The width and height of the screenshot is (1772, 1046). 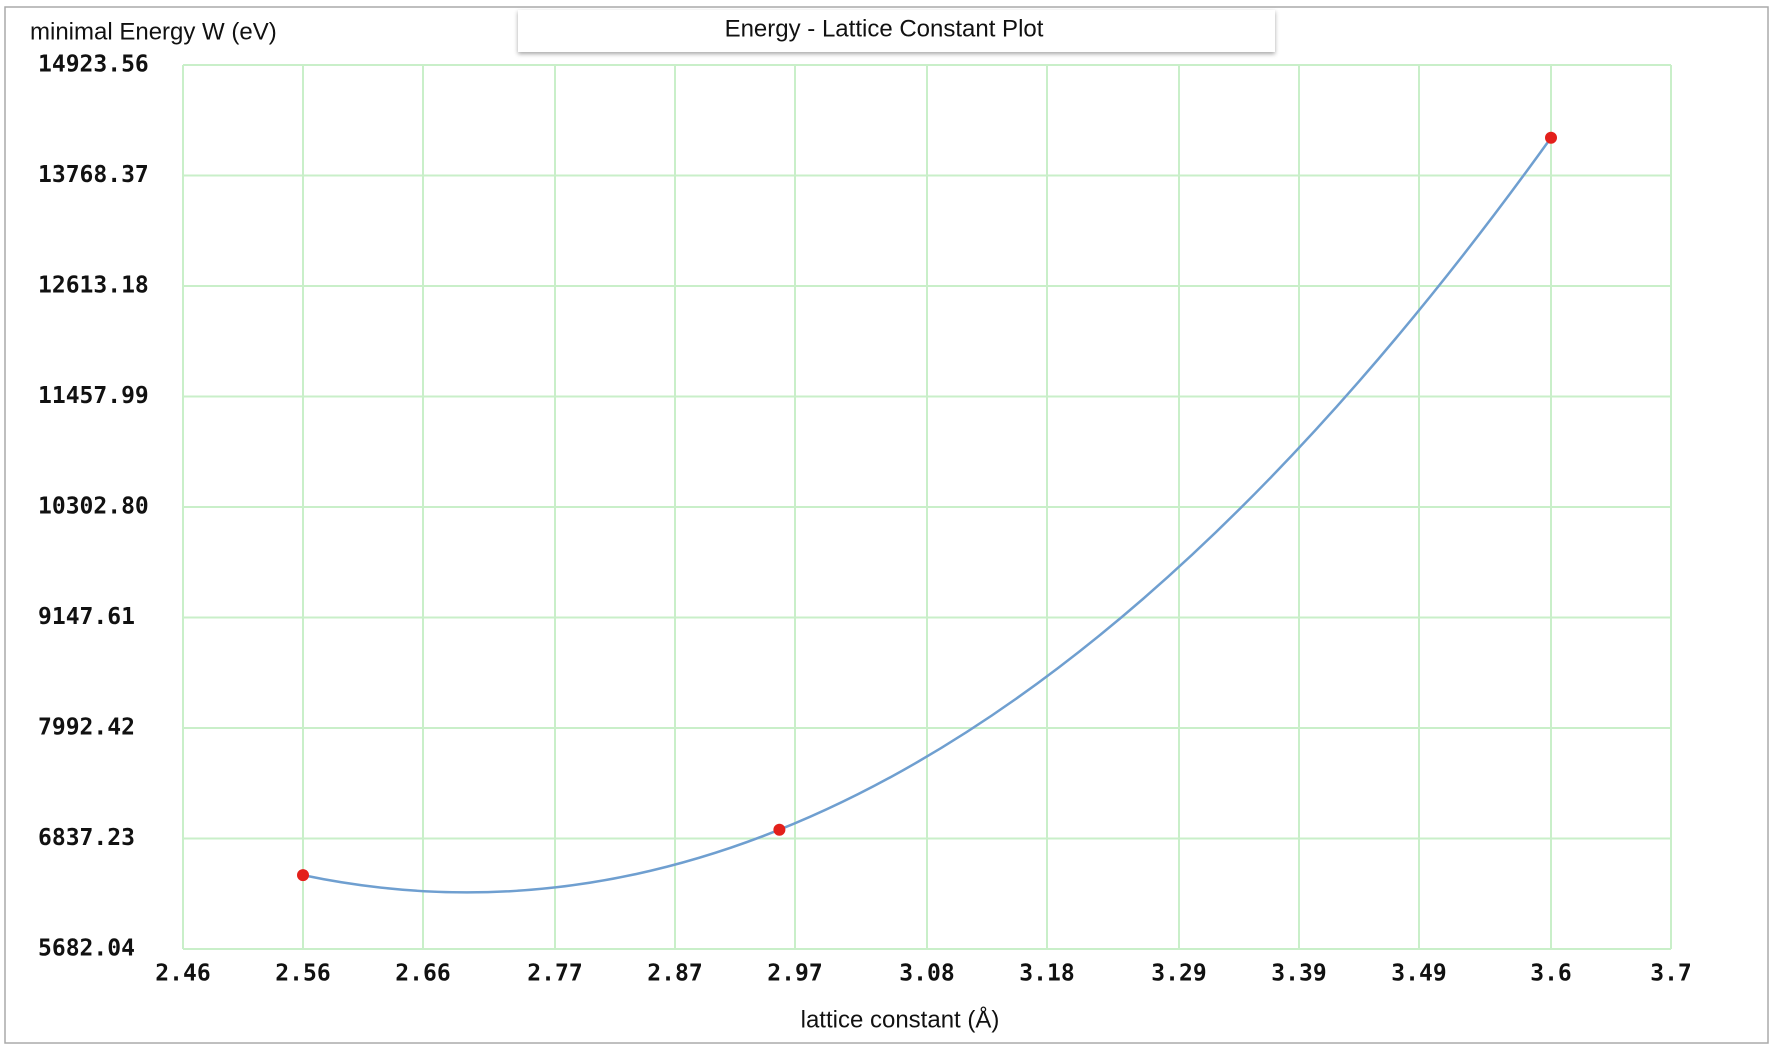 What do you see at coordinates (1298, 974) in the screenshot?
I see `x-tick-label: 3.39` at bounding box center [1298, 974].